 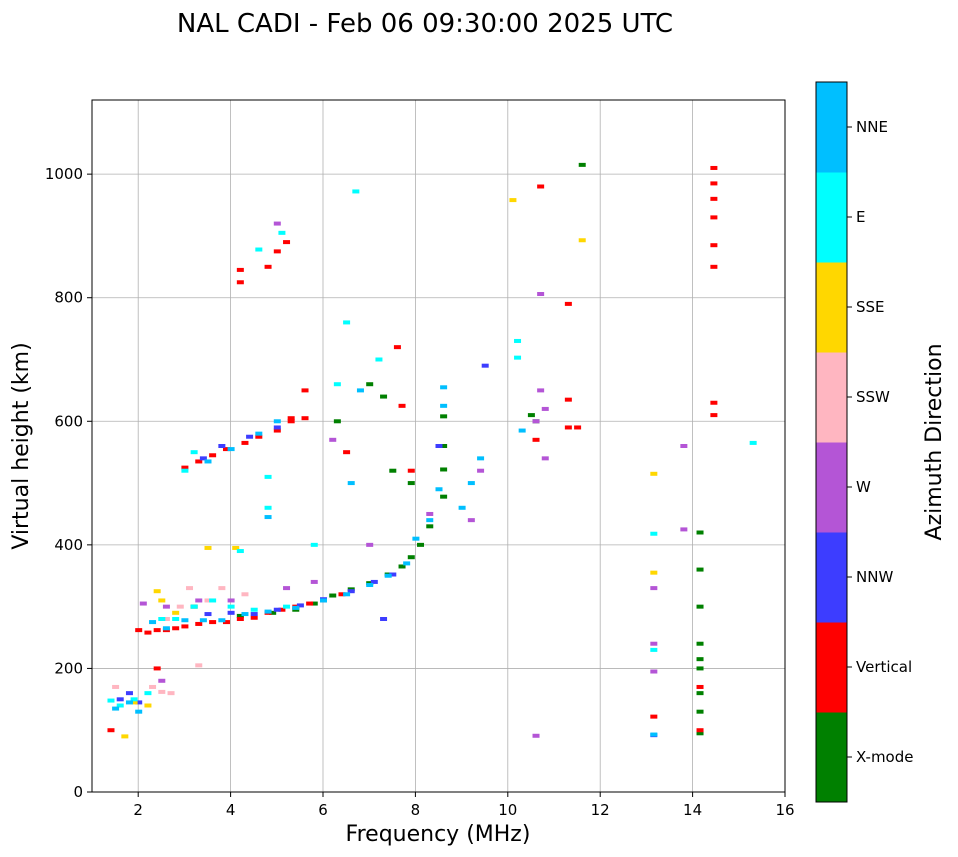 What do you see at coordinates (934, 441) in the screenshot?
I see `colorbar-title: Azimuth Direction` at bounding box center [934, 441].